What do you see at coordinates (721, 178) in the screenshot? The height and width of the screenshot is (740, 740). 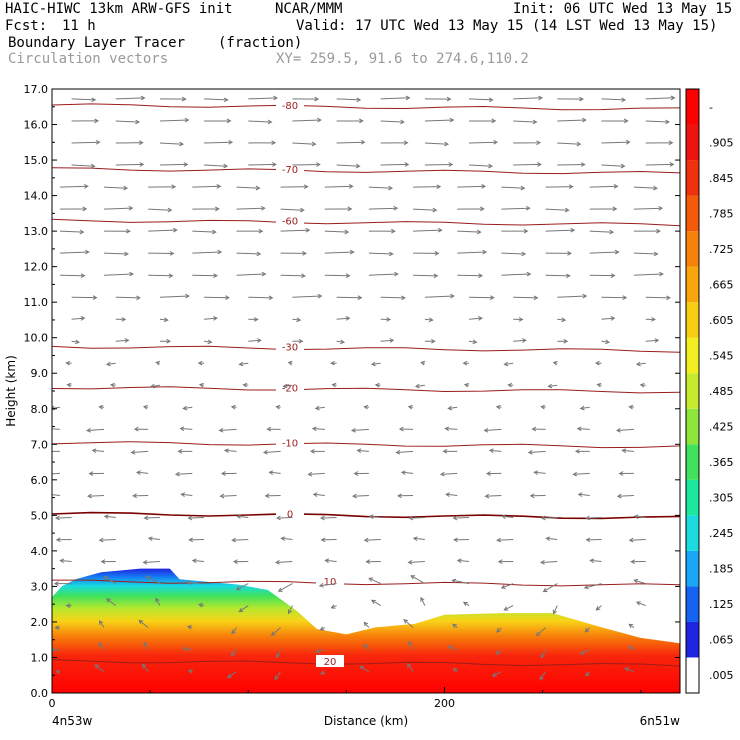 I see `colorbar-label: .845` at bounding box center [721, 178].